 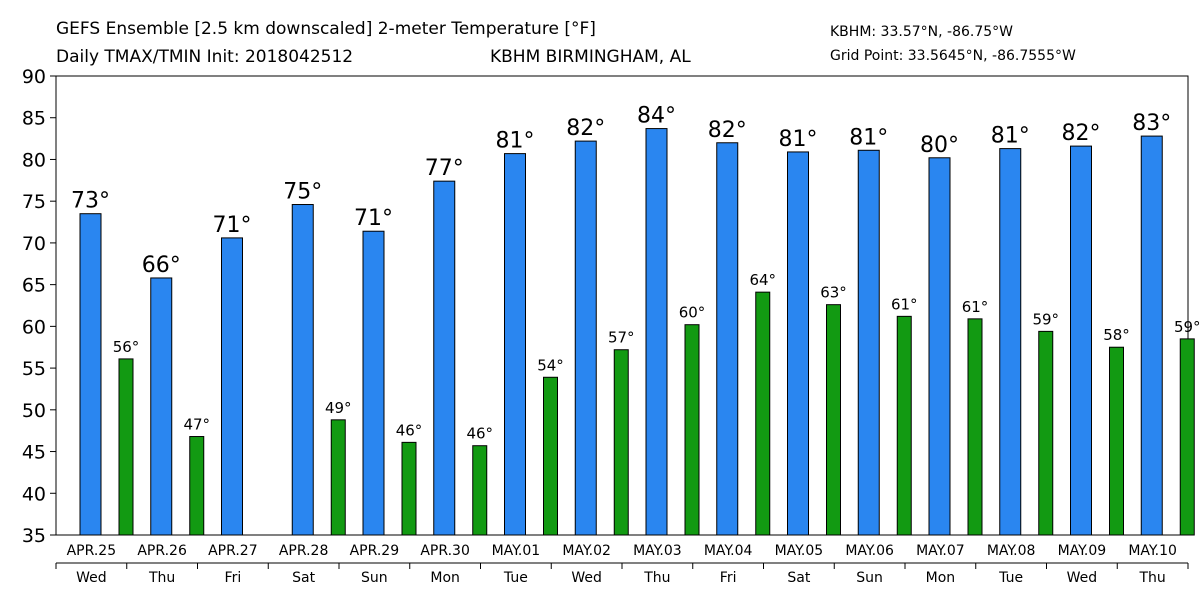 I want to click on x-weekday-label: Sun, so click(x=869, y=578).